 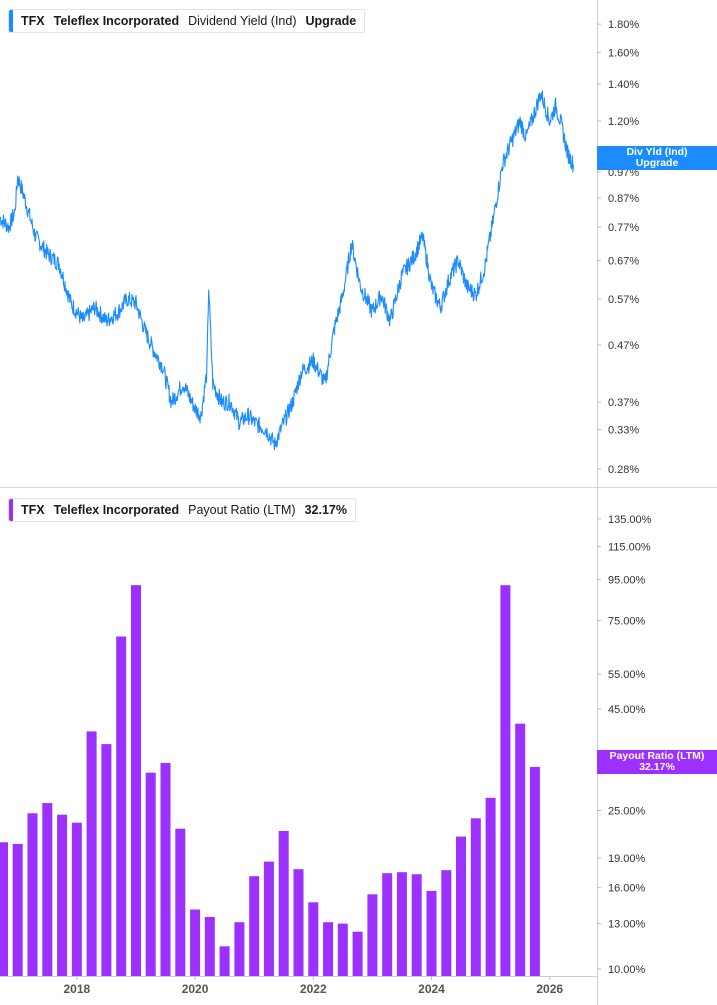 I want to click on y-tick-label: 0.77%, so click(x=623, y=228).